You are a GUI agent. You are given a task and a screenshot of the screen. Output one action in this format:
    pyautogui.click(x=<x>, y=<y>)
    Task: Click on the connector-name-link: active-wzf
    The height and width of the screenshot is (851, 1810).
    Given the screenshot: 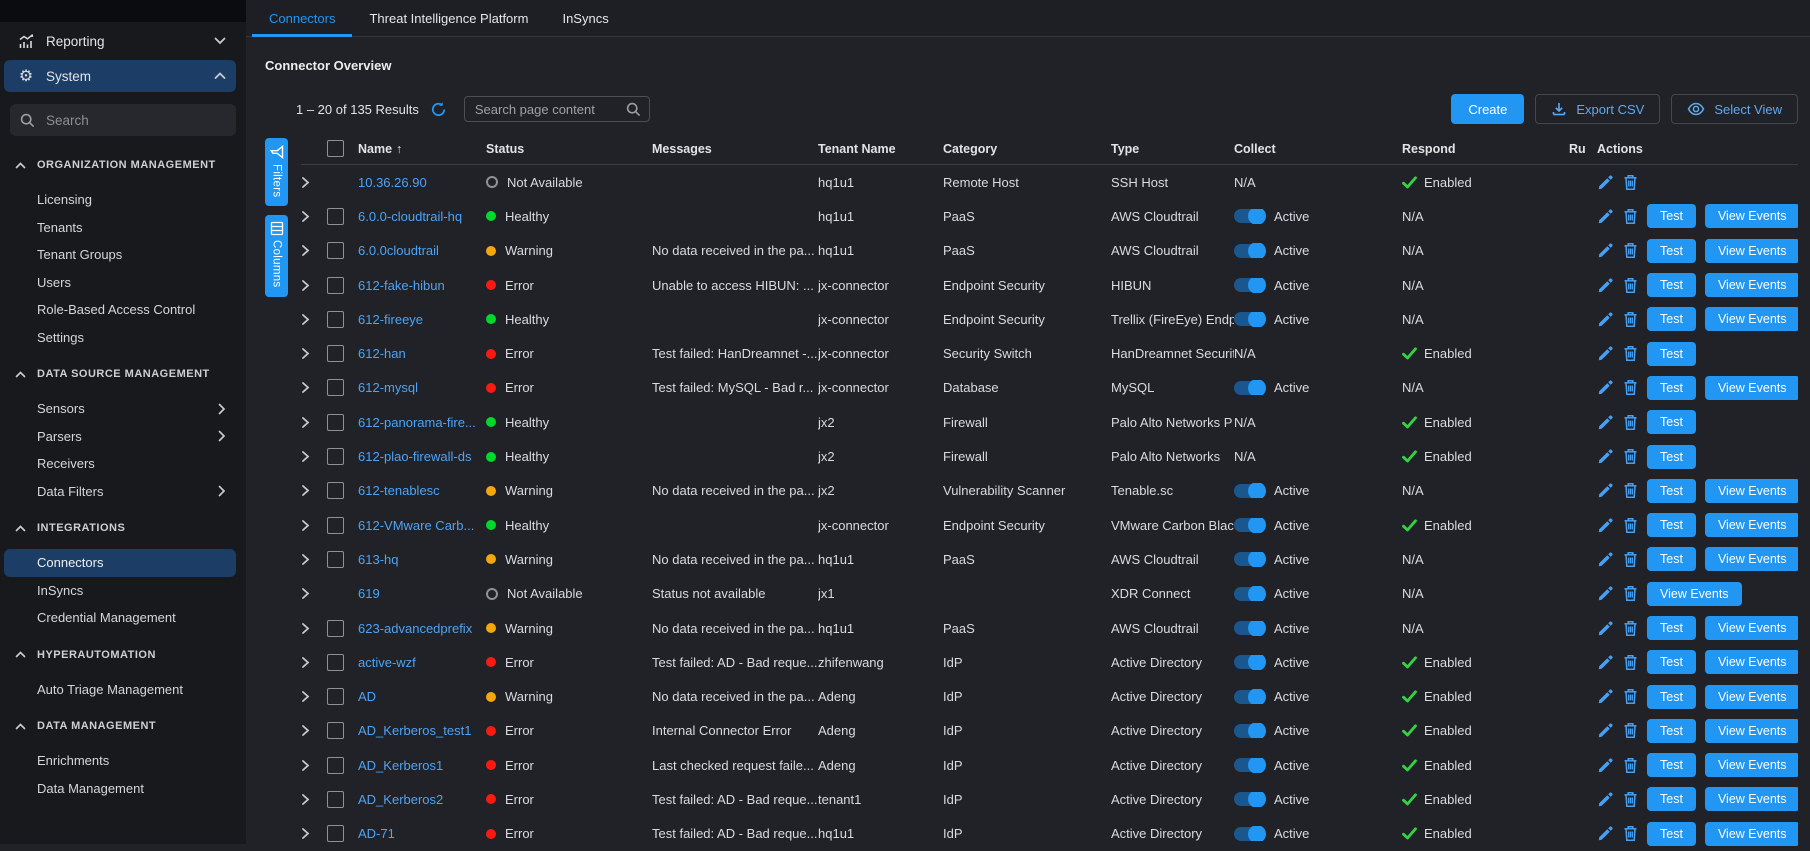 What is the action you would take?
    pyautogui.click(x=387, y=662)
    